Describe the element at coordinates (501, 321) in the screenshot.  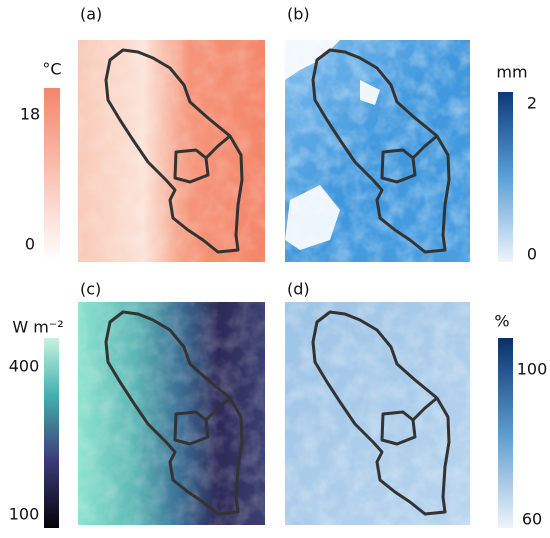
I see `colorbar-unit: %` at that location.